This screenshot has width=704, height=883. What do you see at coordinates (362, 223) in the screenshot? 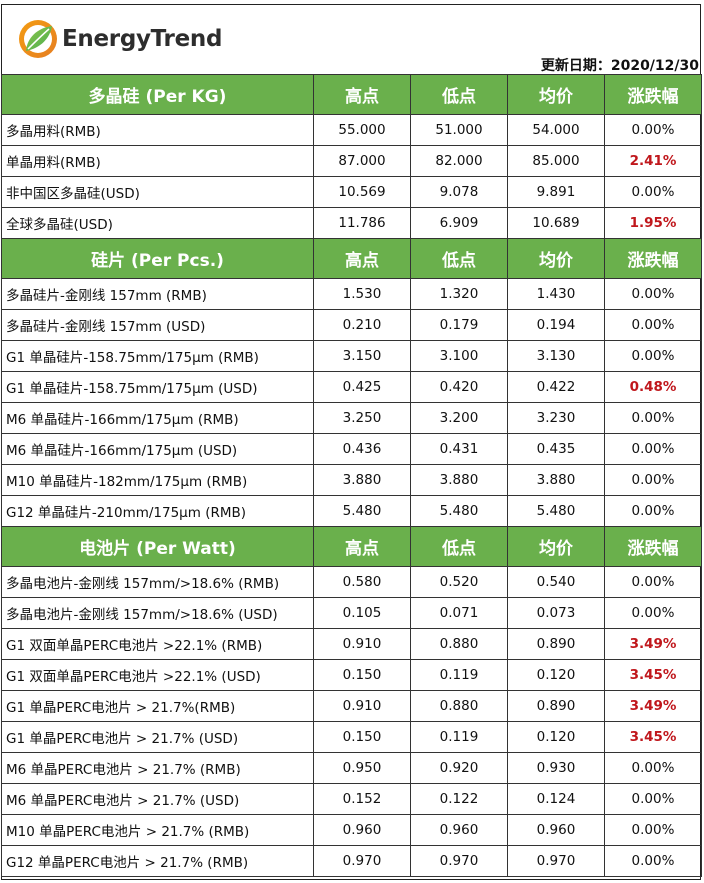
I see `price-high-cell: 11.786` at bounding box center [362, 223].